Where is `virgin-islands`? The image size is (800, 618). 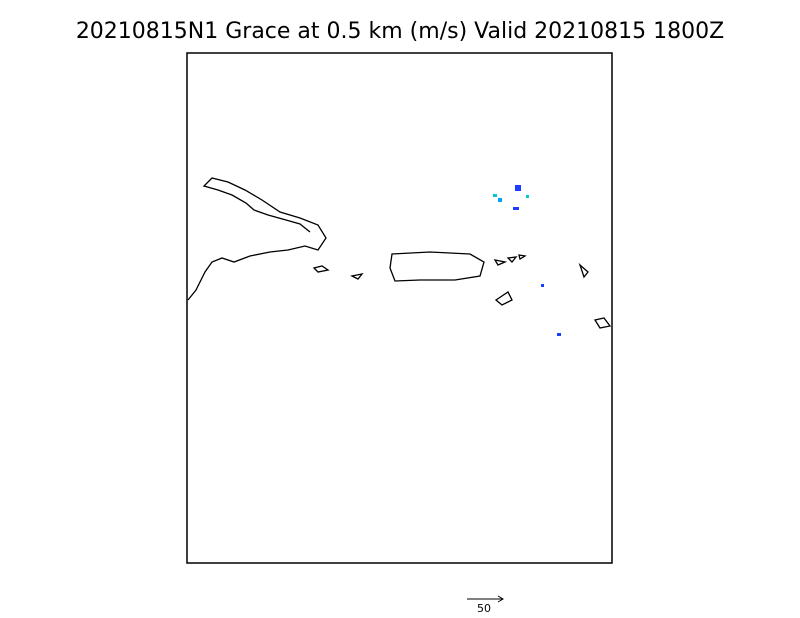
virgin-islands is located at coordinates (510, 260).